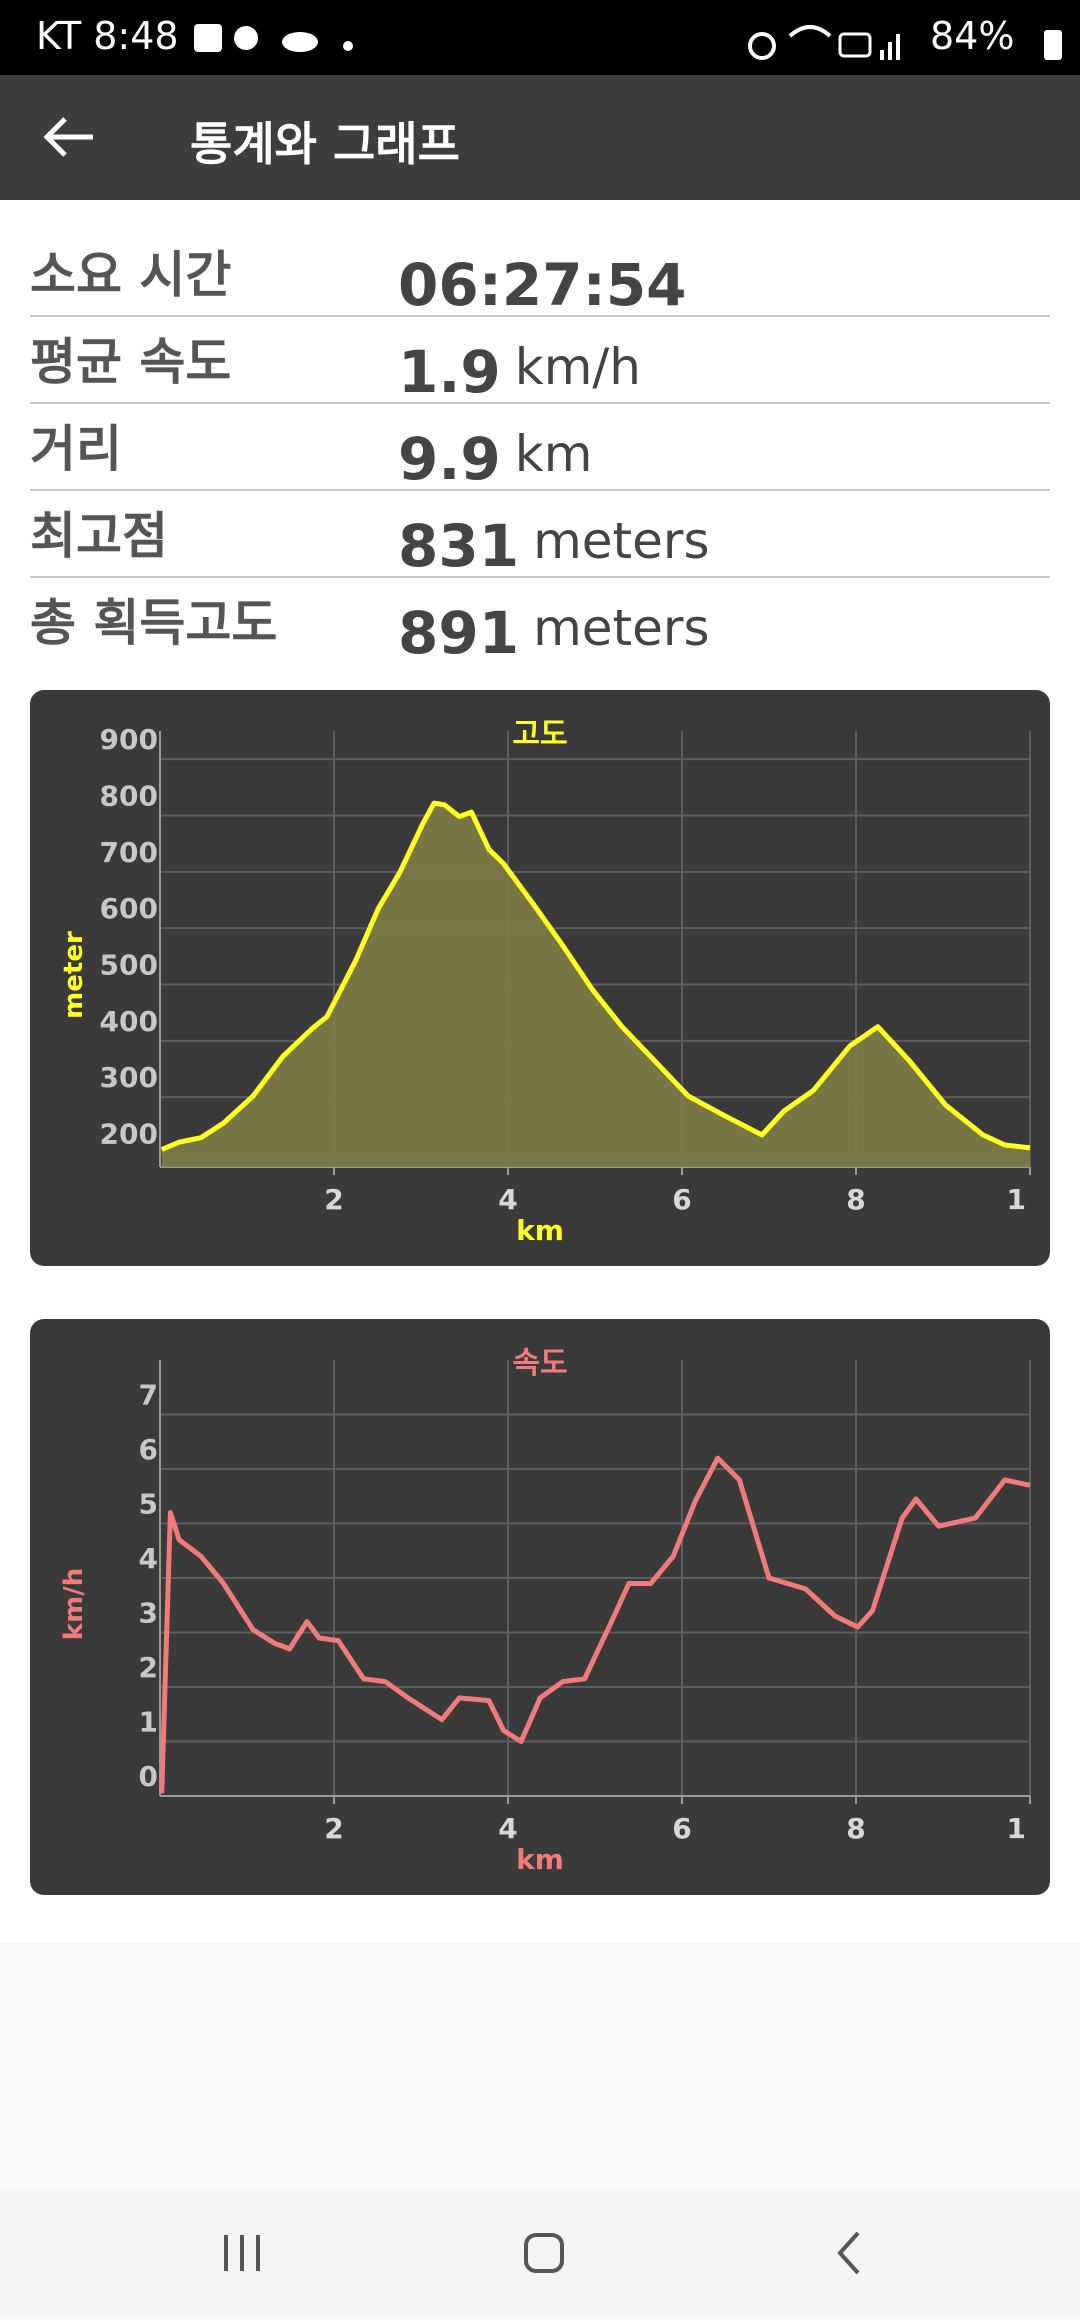 The width and height of the screenshot is (1080, 2320). What do you see at coordinates (242, 2253) in the screenshot?
I see `recent-apps-button` at bounding box center [242, 2253].